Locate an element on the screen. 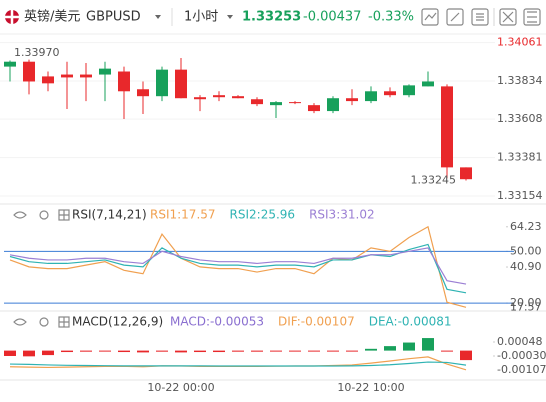  toolbar is located at coordinates (481, 17).